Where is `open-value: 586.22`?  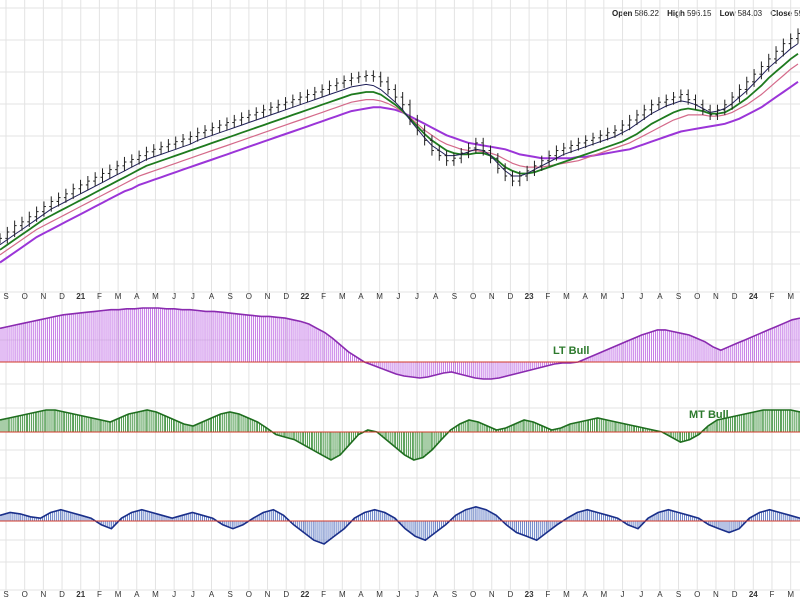 open-value: 586.22 is located at coordinates (646, 13).